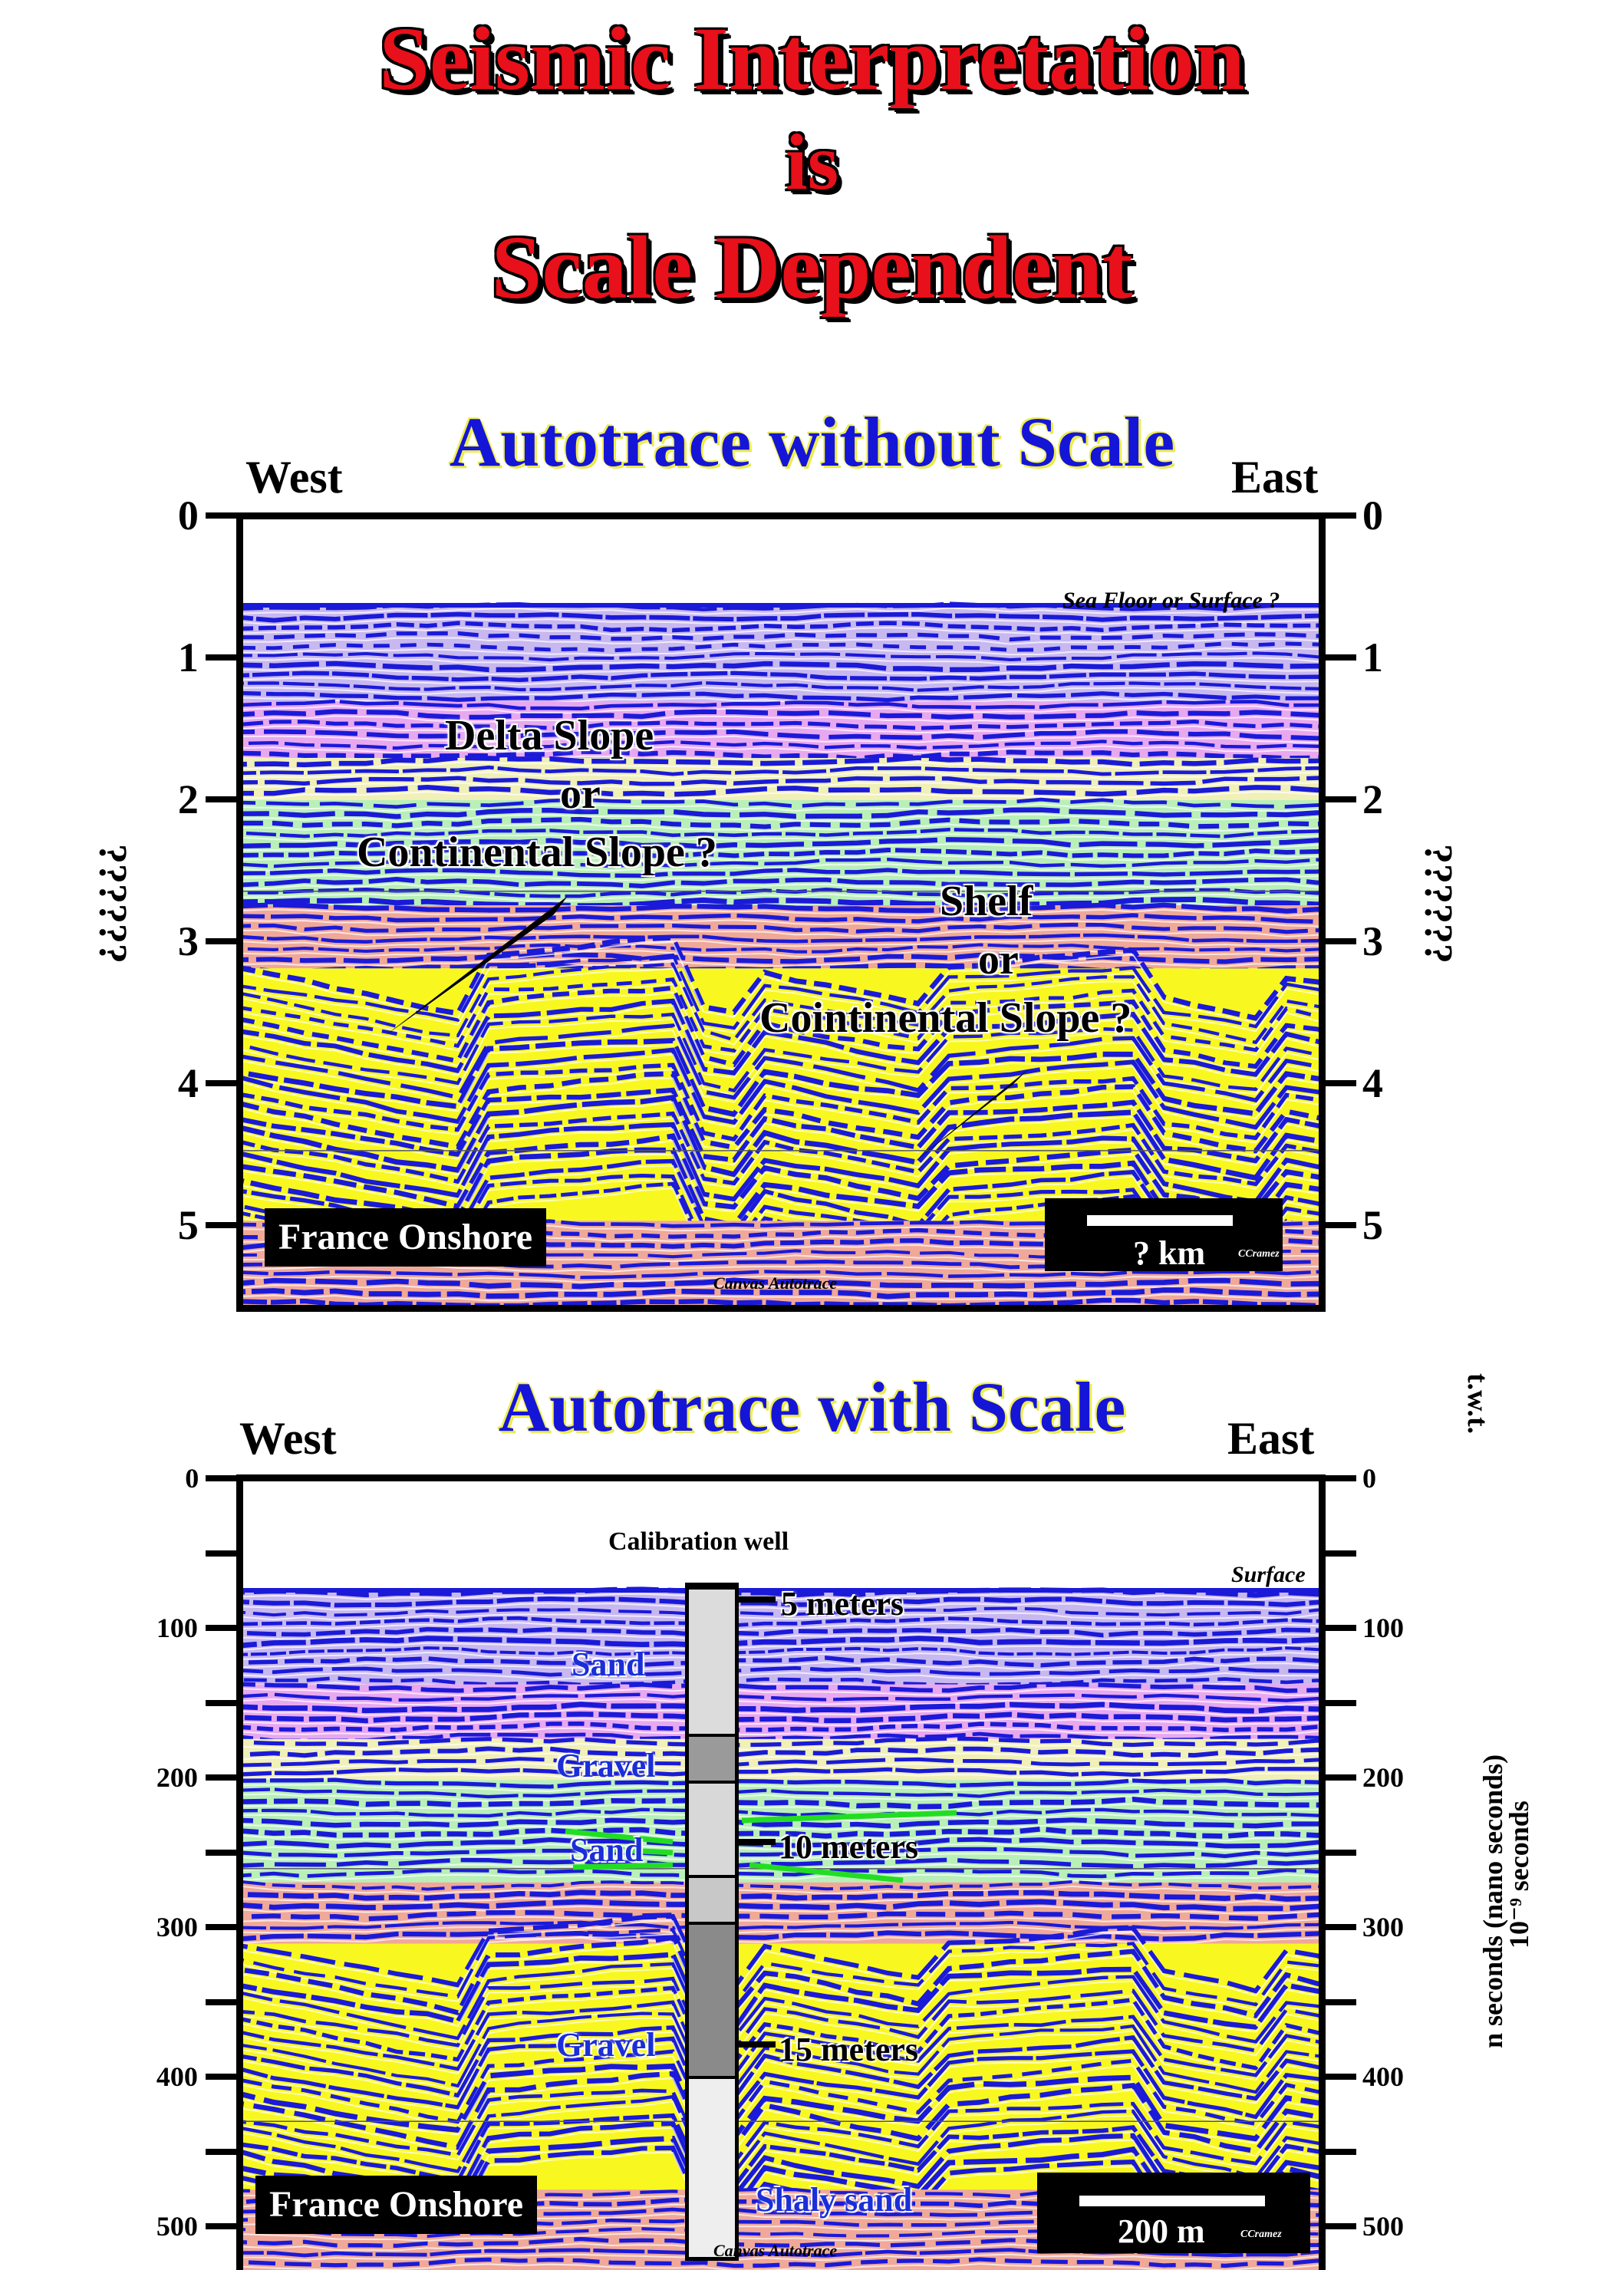 This screenshot has width=1624, height=2270. I want to click on green-reflector, so click(619, 1836).